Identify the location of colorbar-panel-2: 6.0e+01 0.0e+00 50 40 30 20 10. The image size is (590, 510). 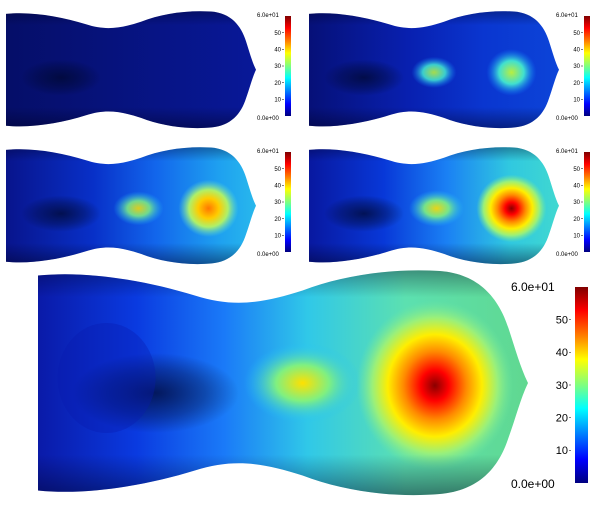
(573, 67).